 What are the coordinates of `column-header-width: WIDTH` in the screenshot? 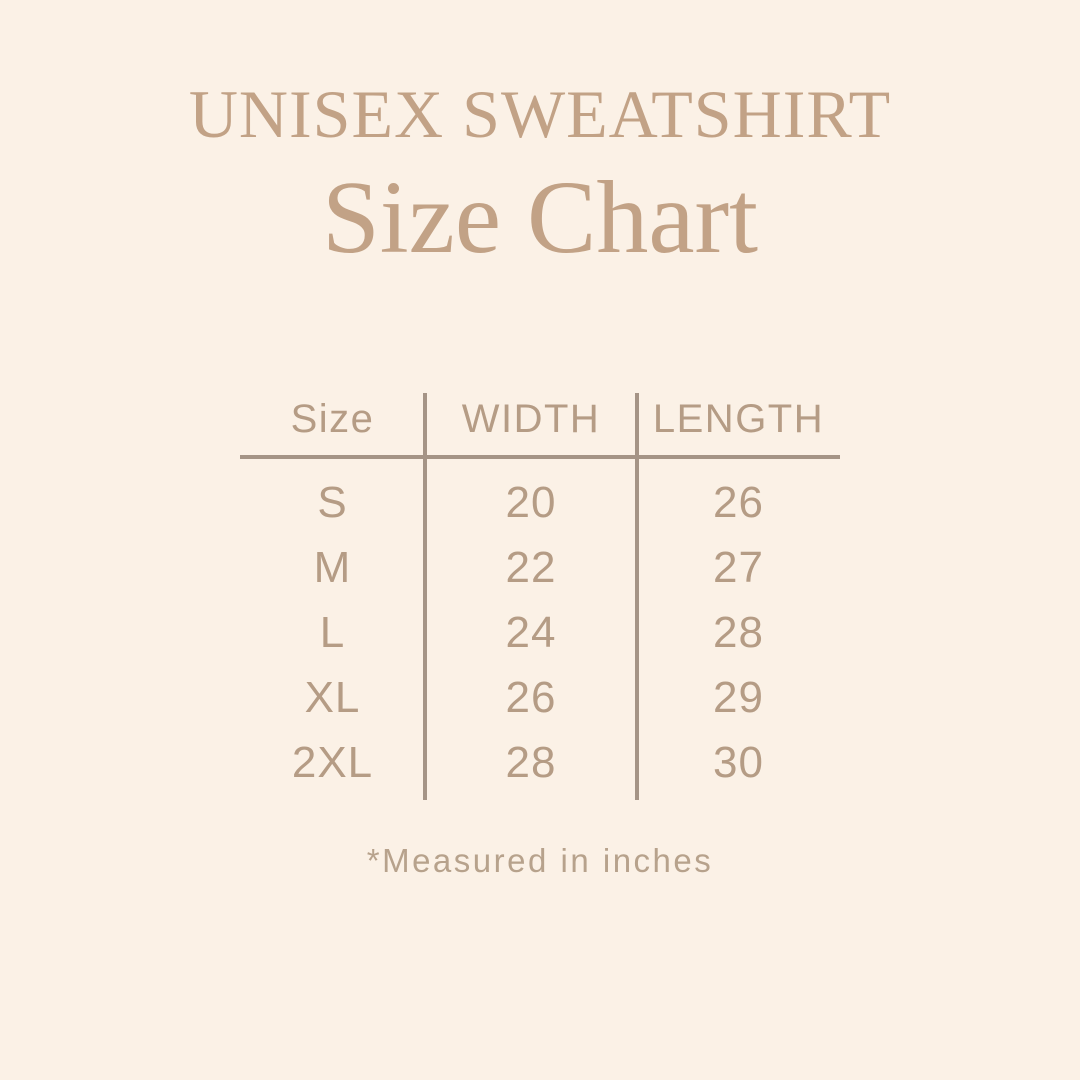 It's located at (531, 418).